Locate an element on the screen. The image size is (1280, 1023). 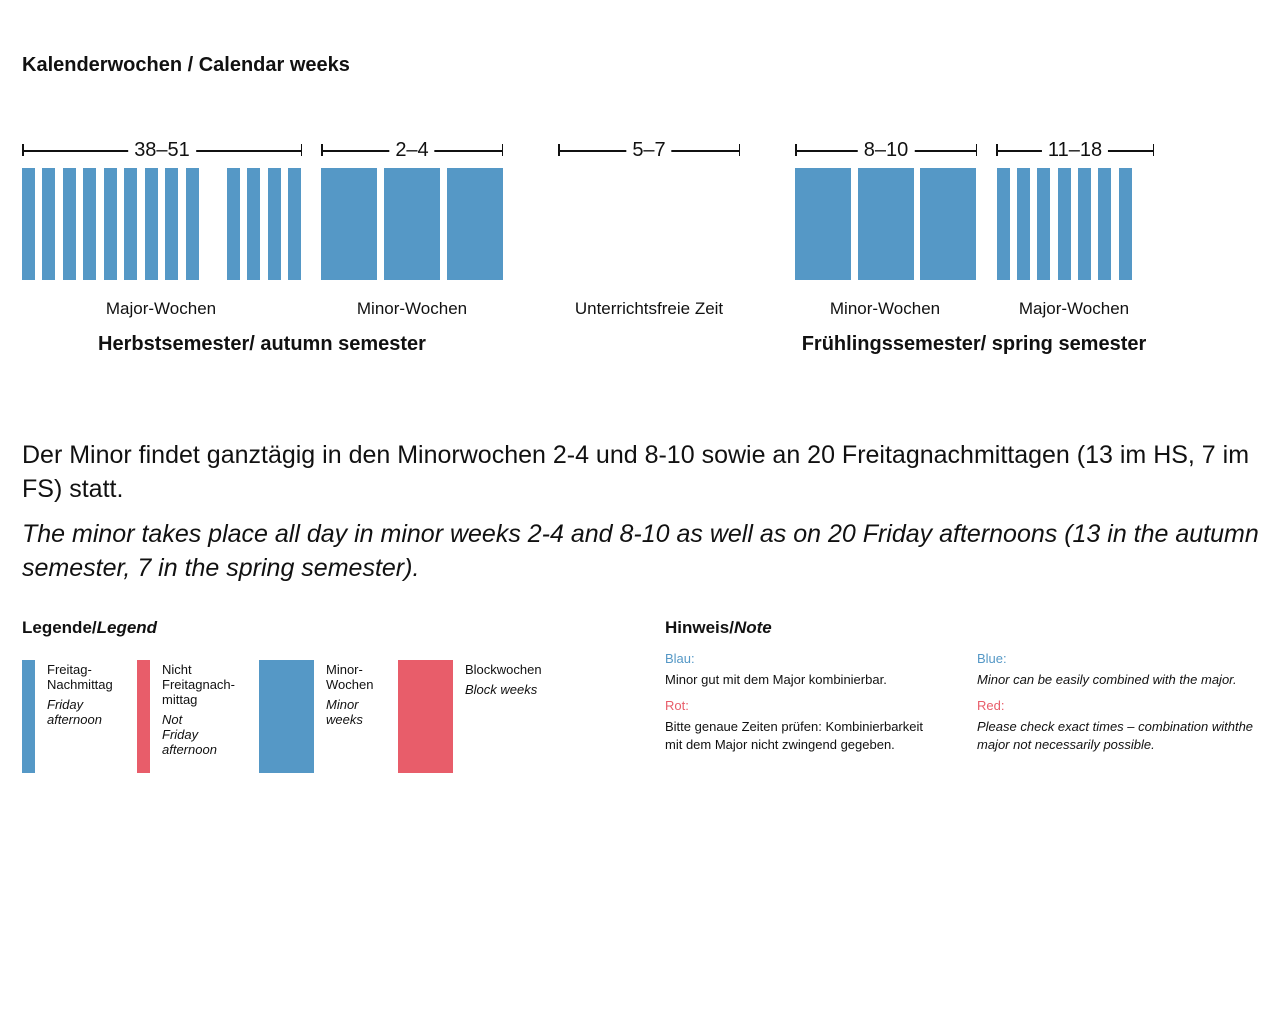
legend-title: Legende/Legend is located at coordinates (89, 628).